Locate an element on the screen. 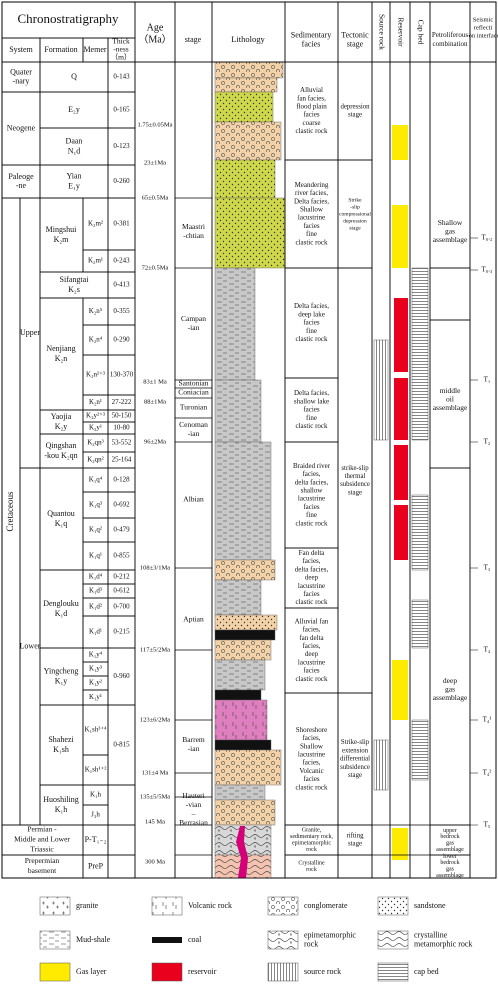  header-label: Sedimentary is located at coordinates (311, 34).